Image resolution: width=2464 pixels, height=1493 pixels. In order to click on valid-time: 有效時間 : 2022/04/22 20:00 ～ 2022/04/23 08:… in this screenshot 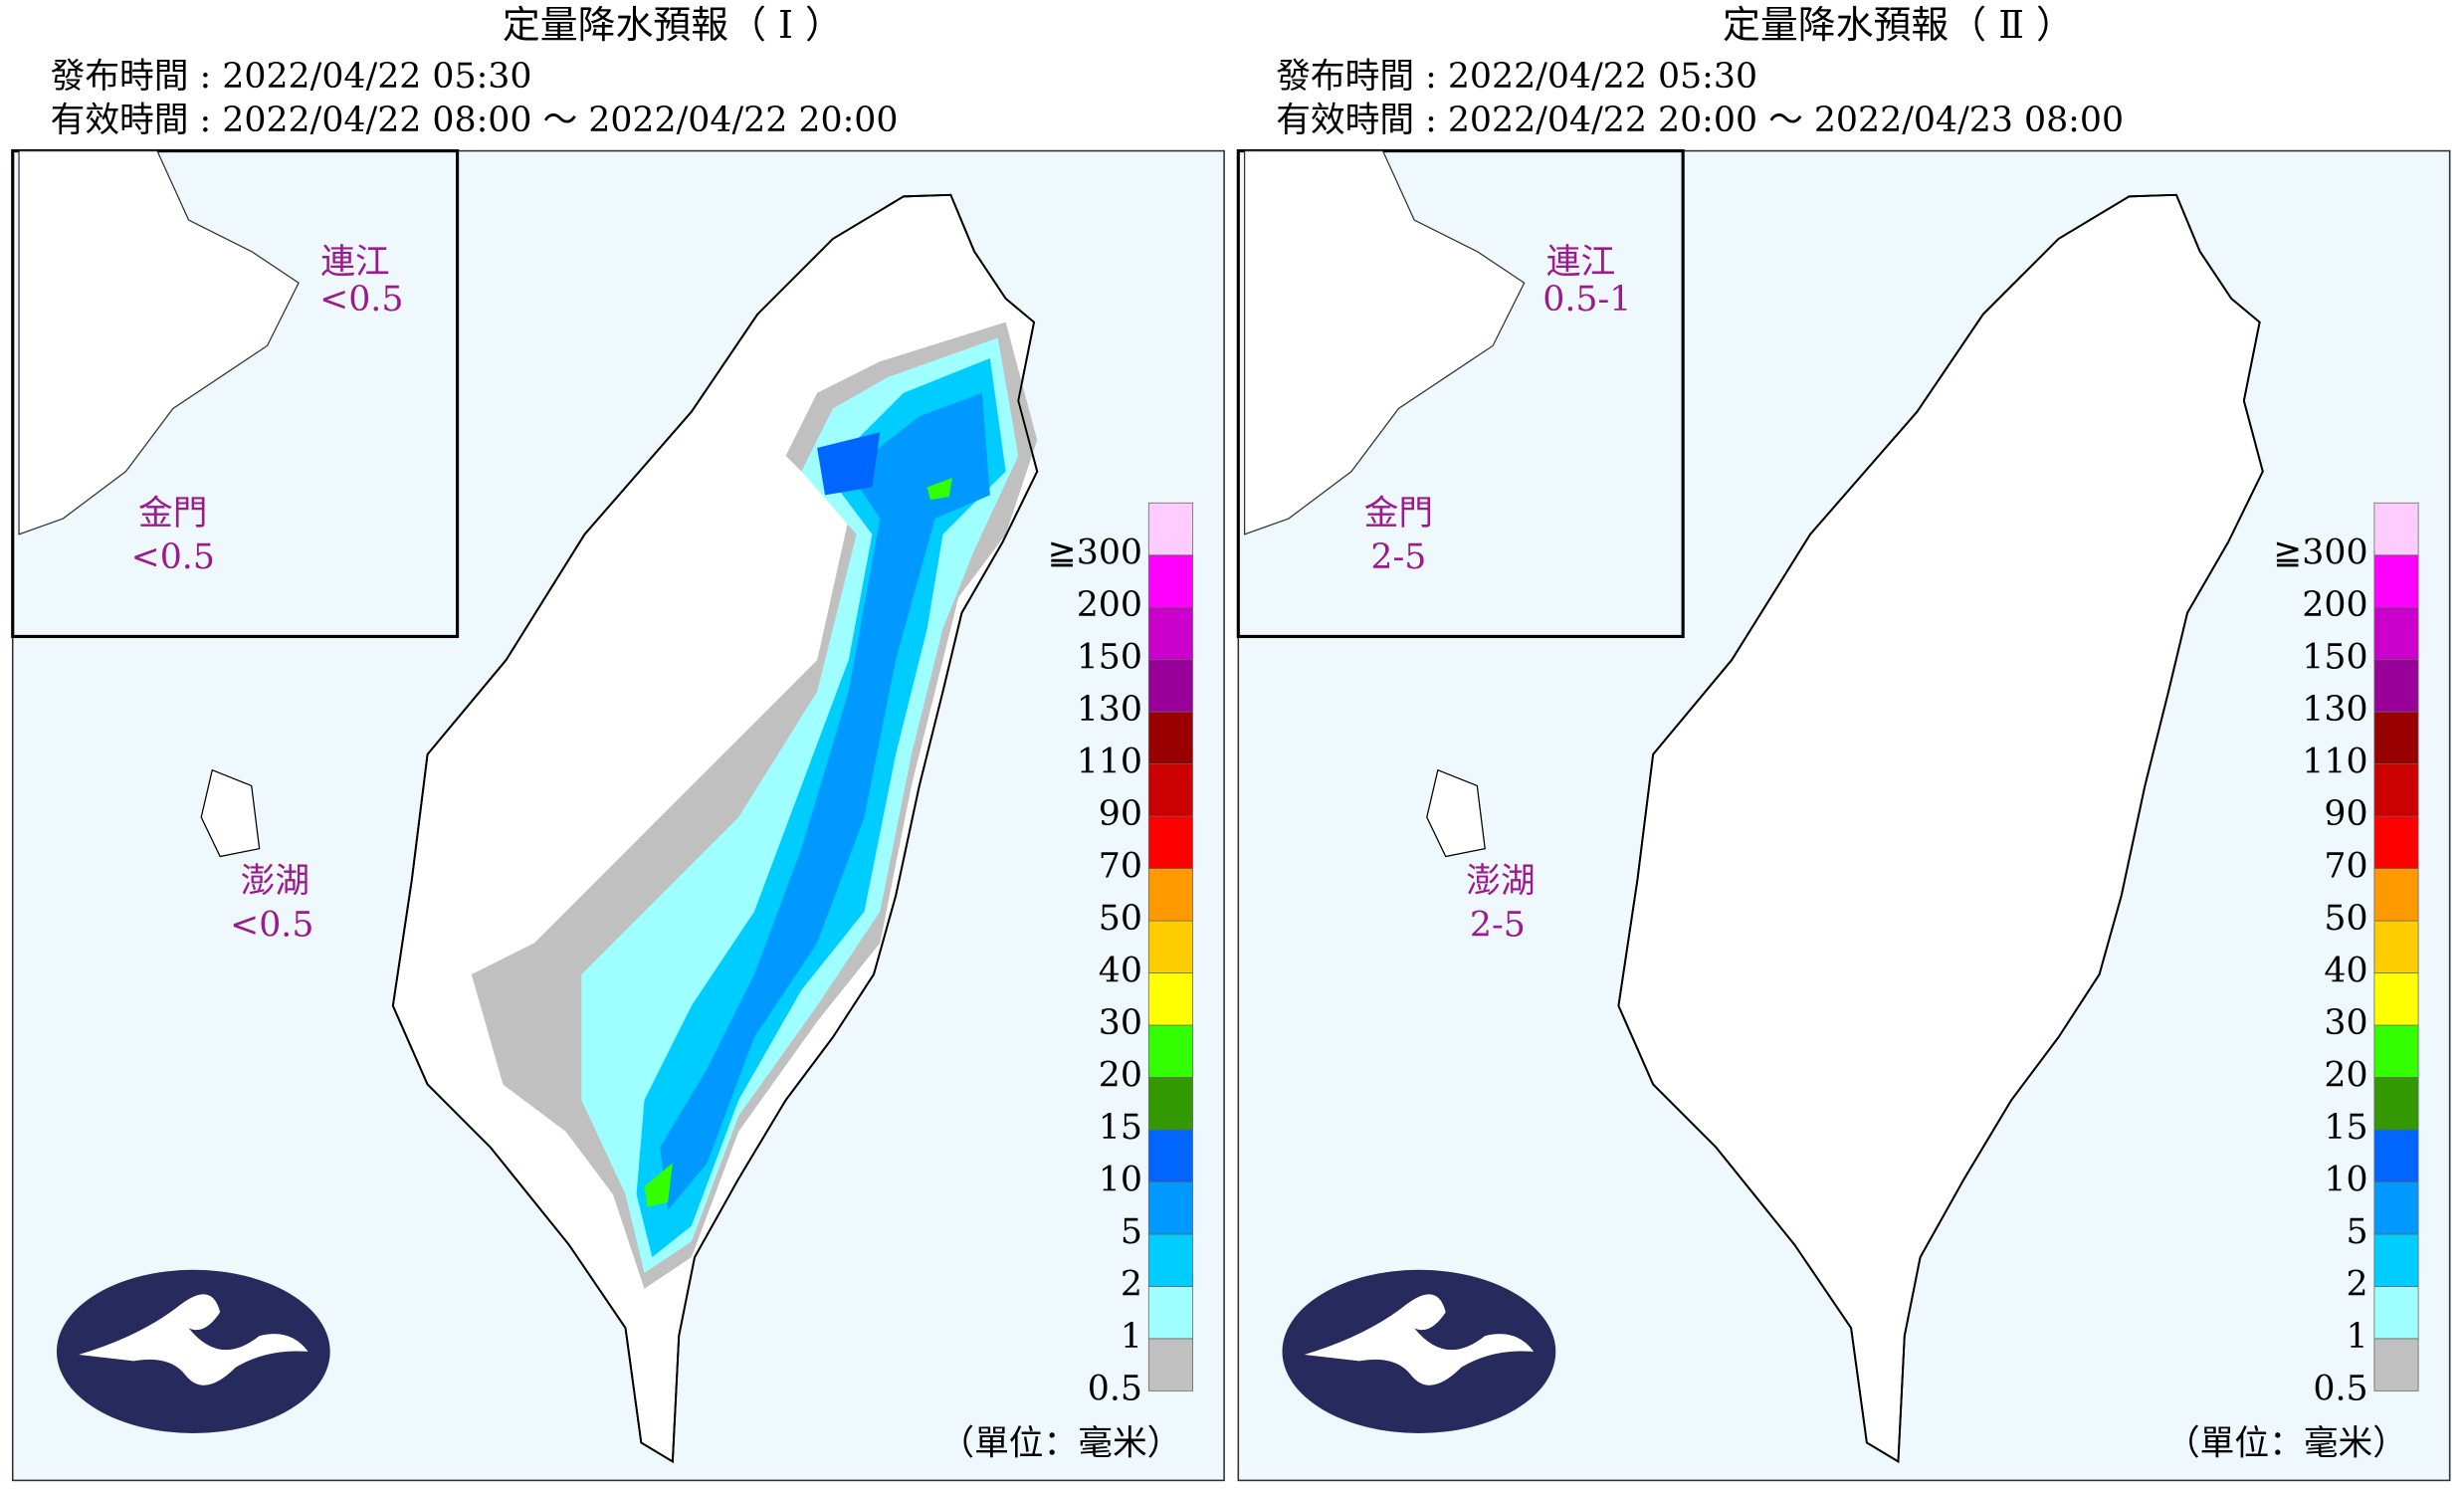, I will do `click(1700, 120)`.